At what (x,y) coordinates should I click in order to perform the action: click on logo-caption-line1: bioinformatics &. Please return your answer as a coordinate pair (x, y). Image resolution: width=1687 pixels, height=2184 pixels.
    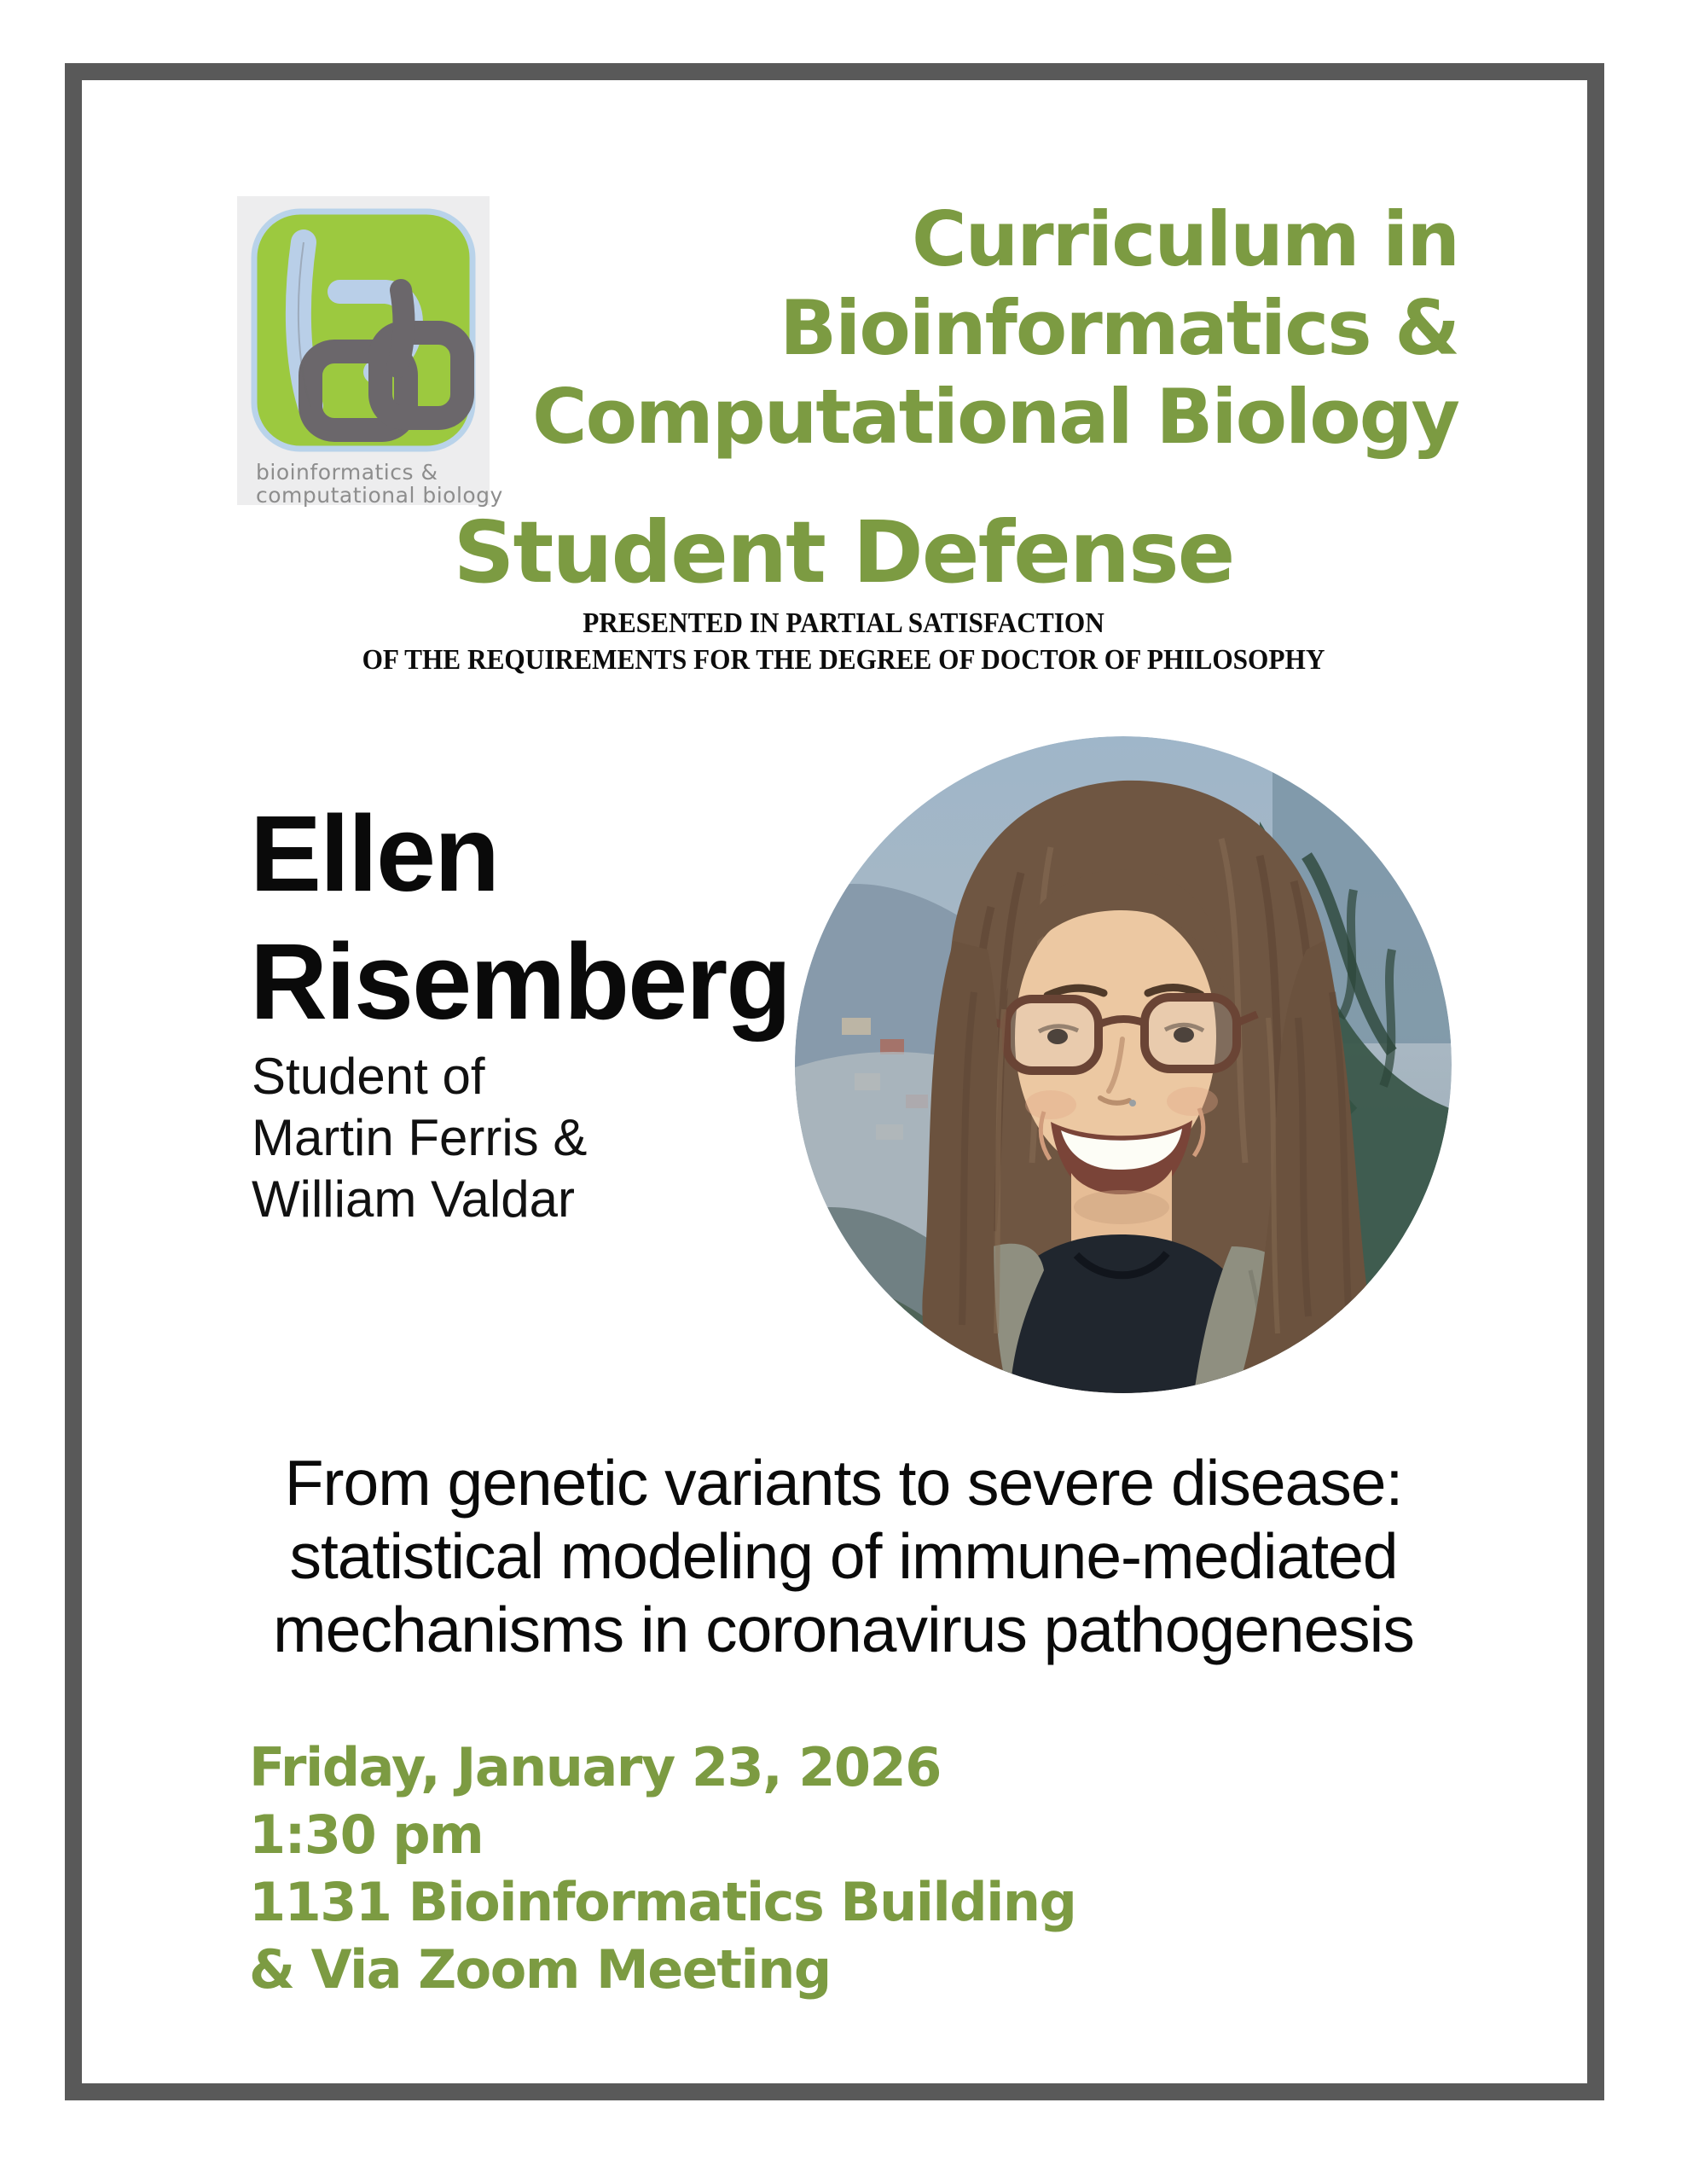
    Looking at the image, I should click on (347, 473).